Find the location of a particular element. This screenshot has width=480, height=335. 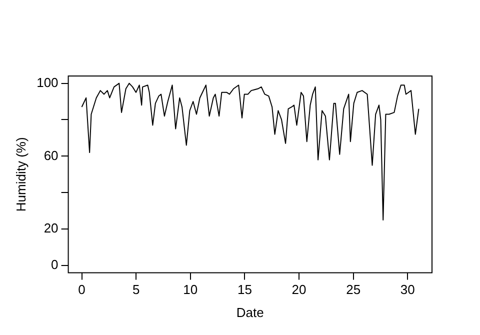

x-tick-label: 5 is located at coordinates (136, 290).